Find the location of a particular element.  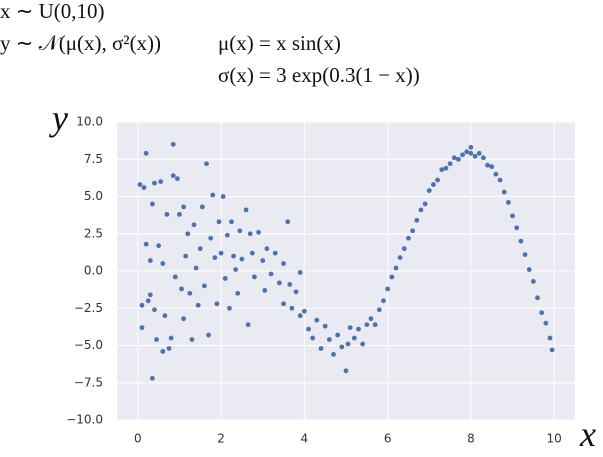

y-tick-label: 5.0 is located at coordinates (93, 196).